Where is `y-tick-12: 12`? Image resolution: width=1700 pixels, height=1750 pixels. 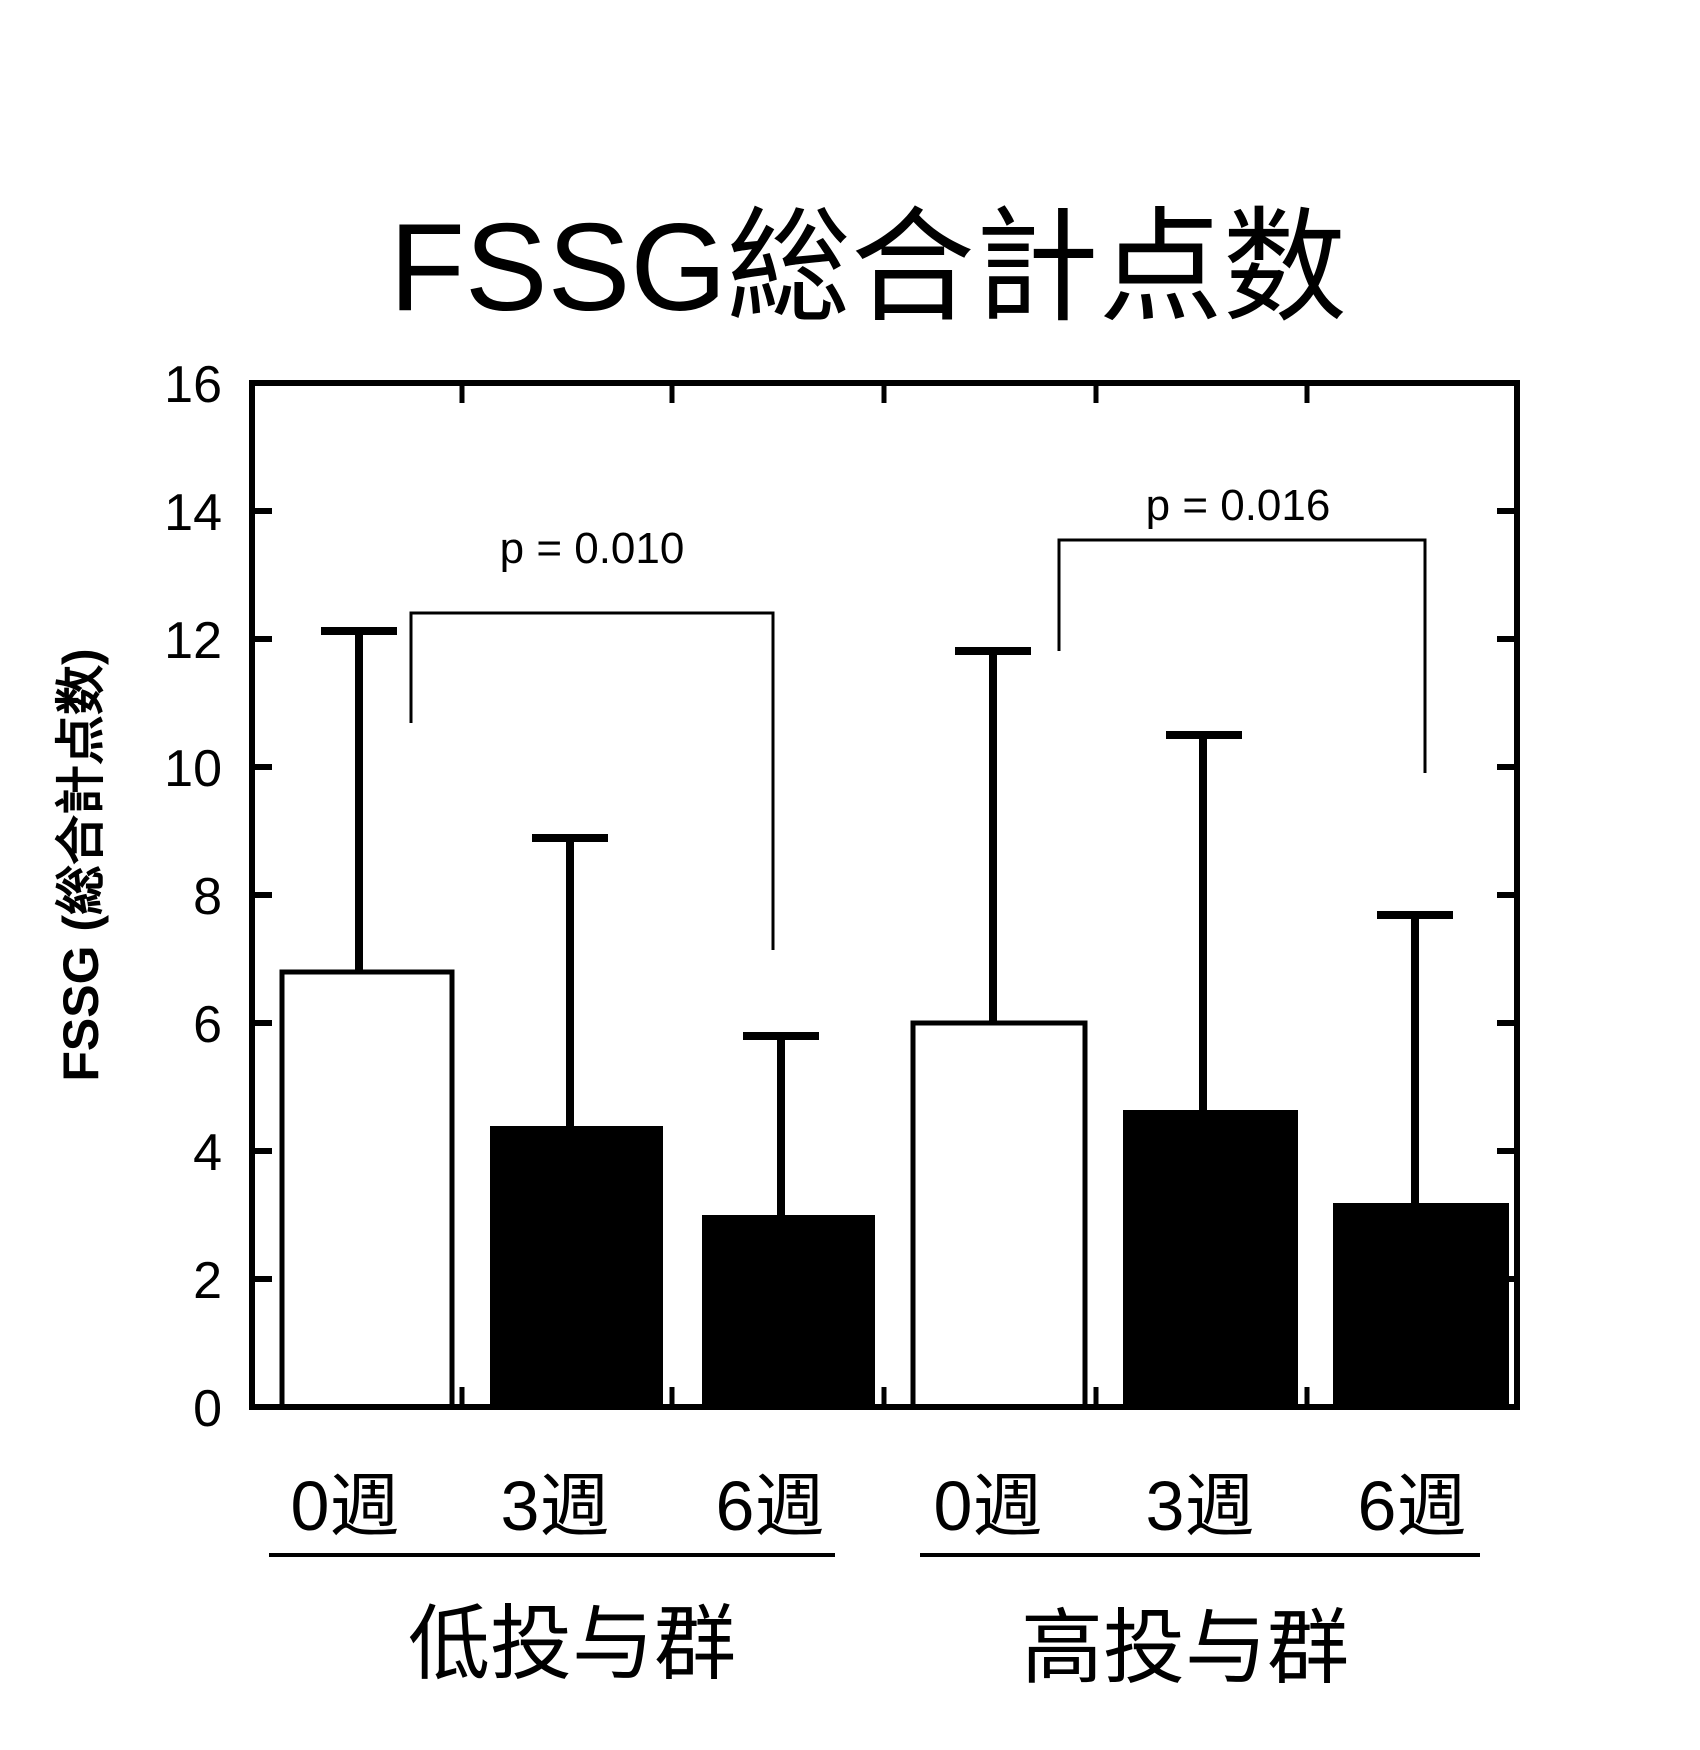 y-tick-12: 12 is located at coordinates (193, 641).